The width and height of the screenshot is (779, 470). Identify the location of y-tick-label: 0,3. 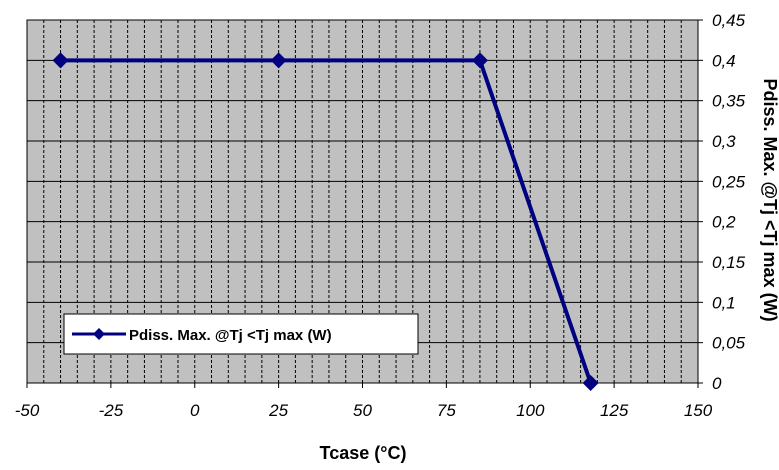
(724, 141).